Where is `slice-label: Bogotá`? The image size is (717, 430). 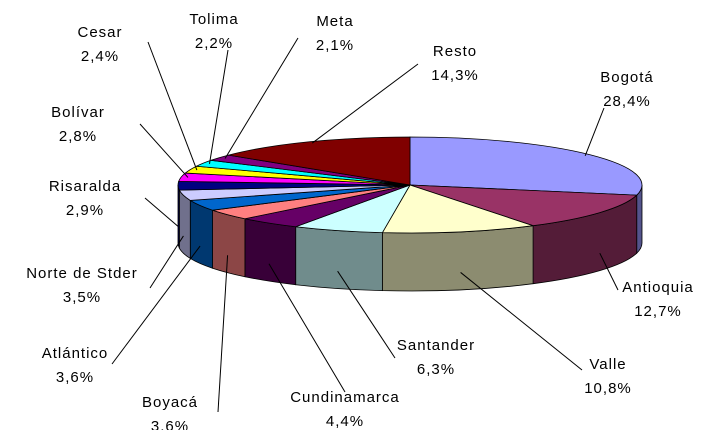
slice-label: Bogotá is located at coordinates (627, 77).